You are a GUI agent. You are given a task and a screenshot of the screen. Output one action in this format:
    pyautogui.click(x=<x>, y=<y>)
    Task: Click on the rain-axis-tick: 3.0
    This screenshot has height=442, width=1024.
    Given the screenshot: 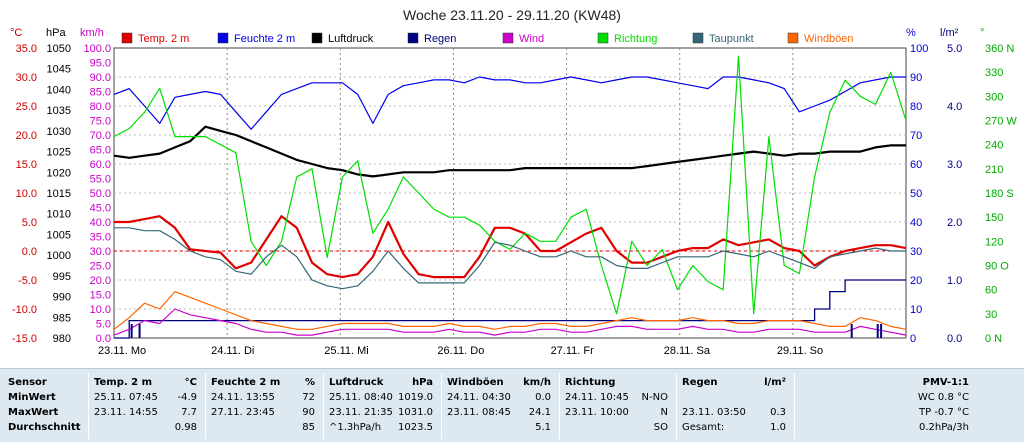 What is the action you would take?
    pyautogui.click(x=954, y=165)
    